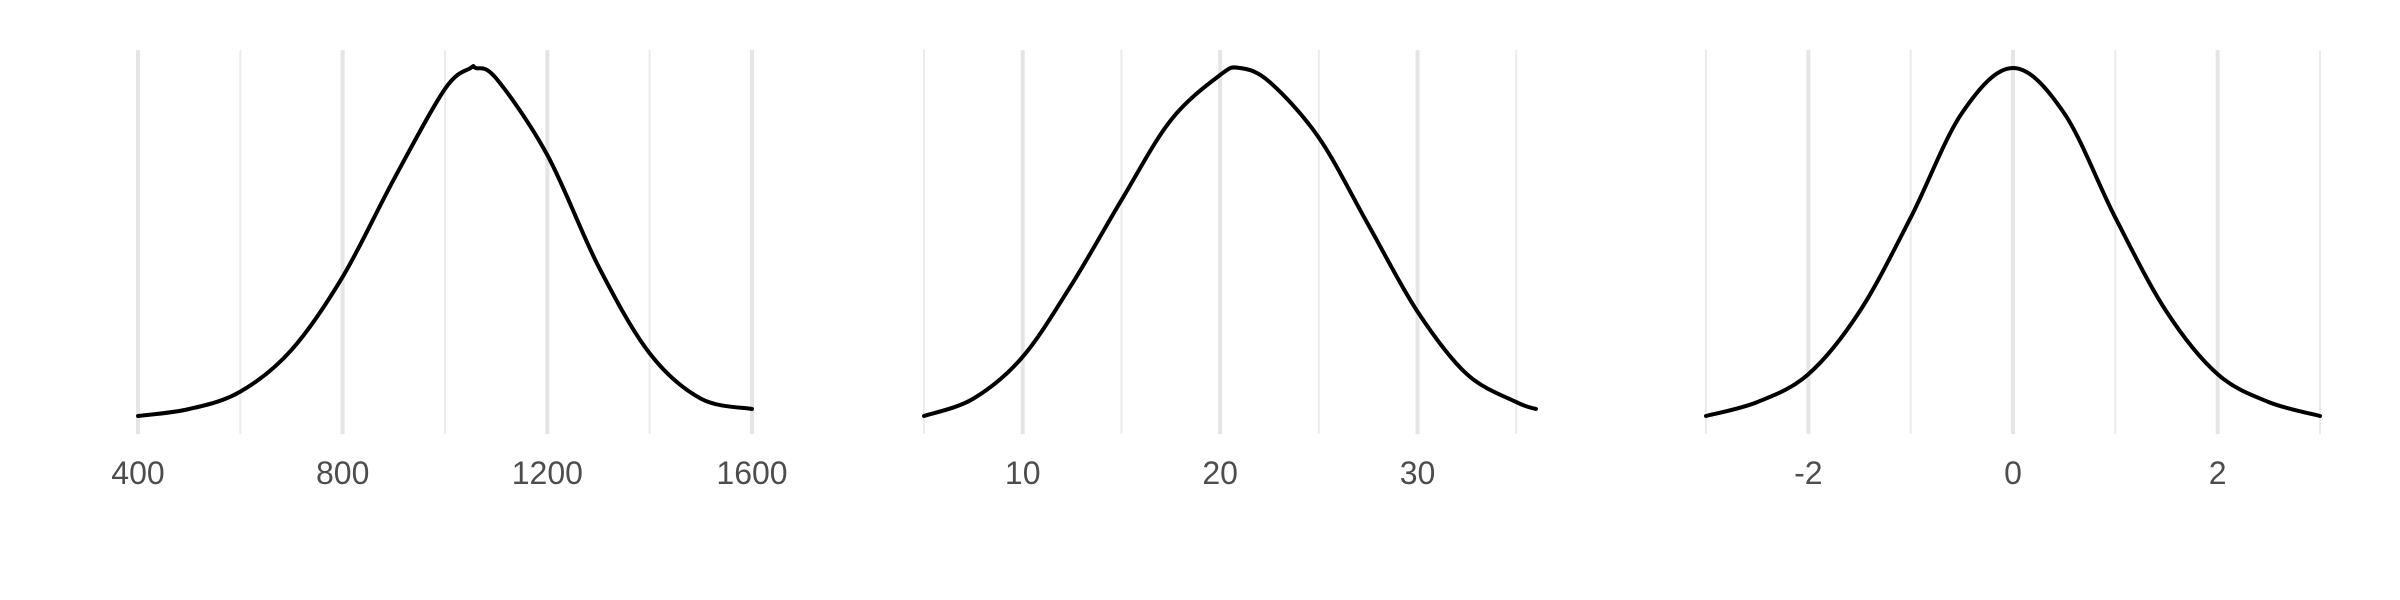  Describe the element at coordinates (547, 473) in the screenshot. I see `x-tick-label: 1200` at that location.